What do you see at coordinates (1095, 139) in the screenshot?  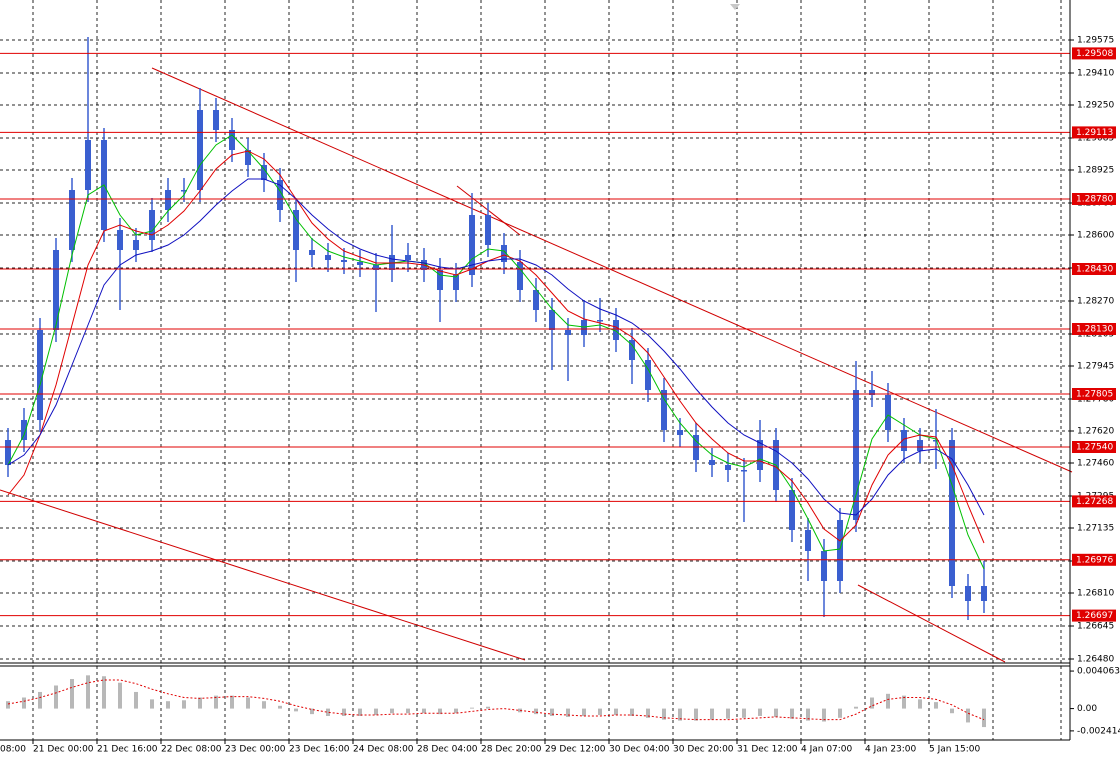 I see `y-tick-label: 1.29085` at bounding box center [1095, 139].